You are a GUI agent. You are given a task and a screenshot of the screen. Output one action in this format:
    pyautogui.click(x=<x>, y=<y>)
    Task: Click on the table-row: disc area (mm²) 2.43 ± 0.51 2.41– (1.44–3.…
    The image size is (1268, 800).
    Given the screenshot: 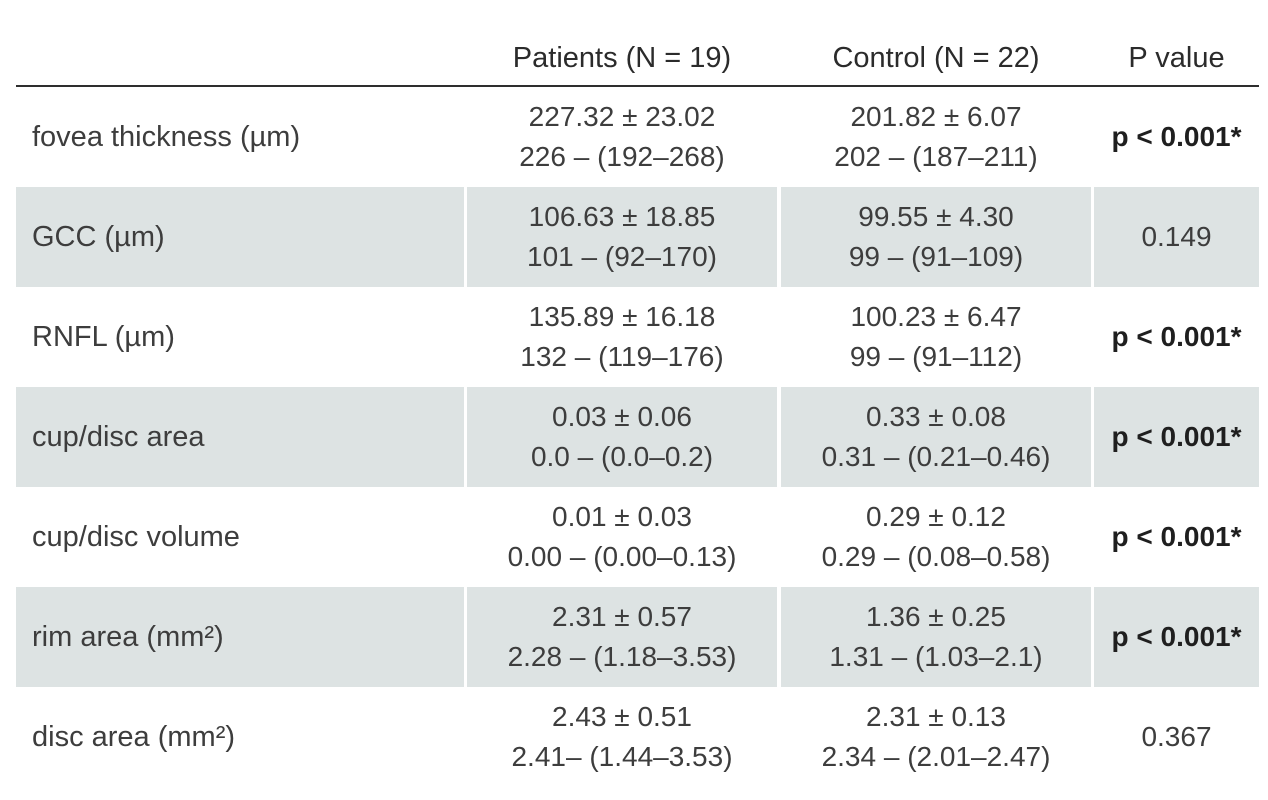 What is the action you would take?
    pyautogui.click(x=637, y=737)
    